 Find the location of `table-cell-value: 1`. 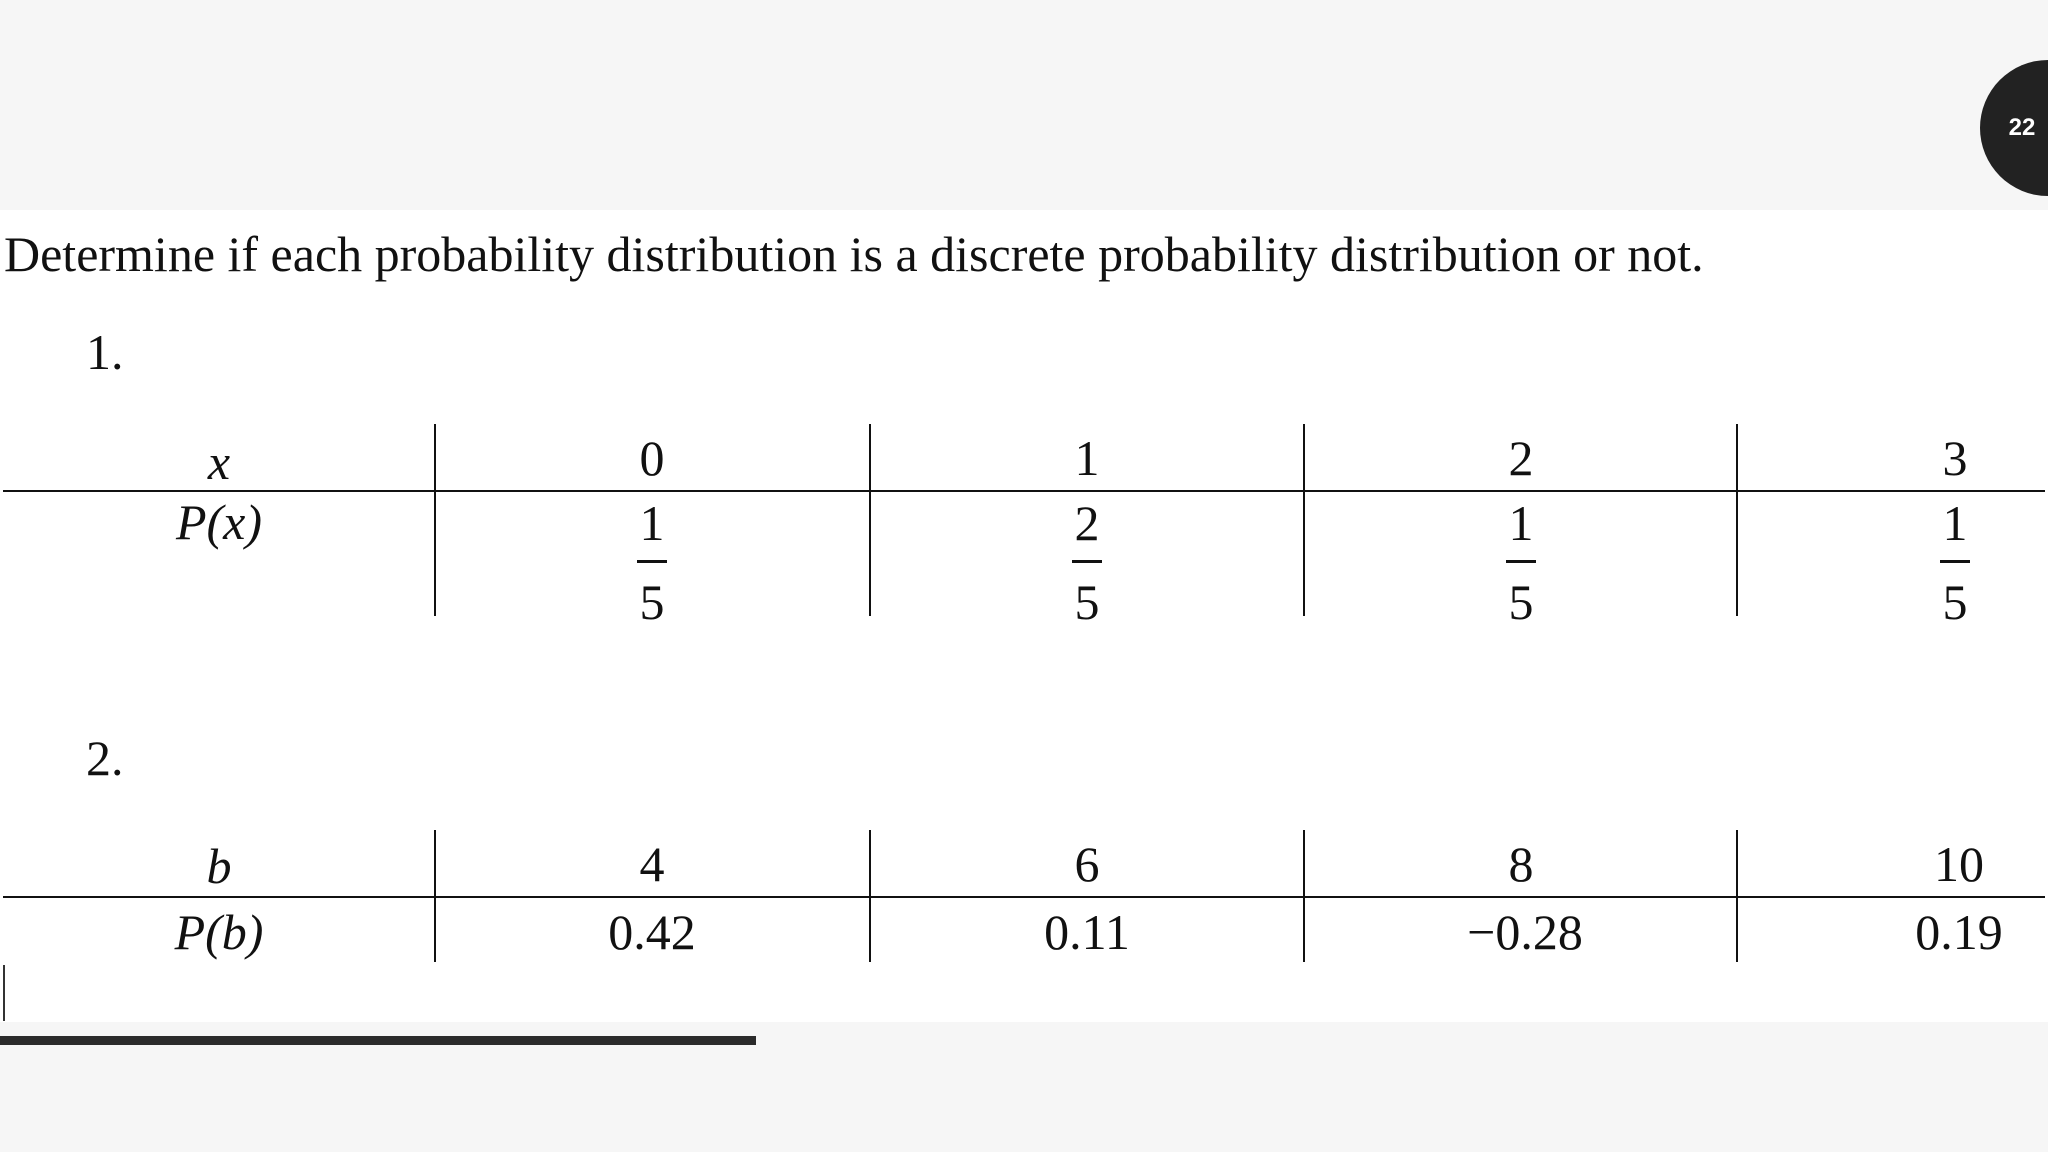

table-cell-value: 1 is located at coordinates (1087, 458).